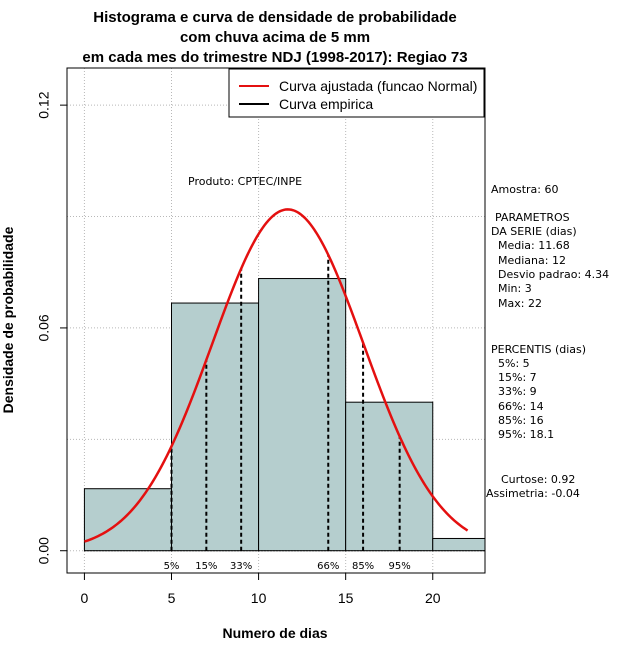 The height and width of the screenshot is (660, 640). I want to click on percentile-label: 66%, so click(328, 566).